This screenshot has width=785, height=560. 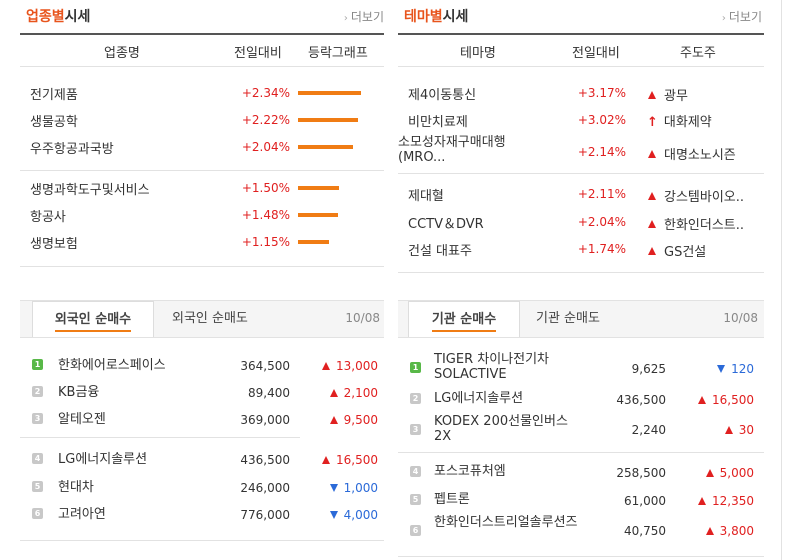 What do you see at coordinates (719, 400) in the screenshot?
I see `stock-change: 16,500` at bounding box center [719, 400].